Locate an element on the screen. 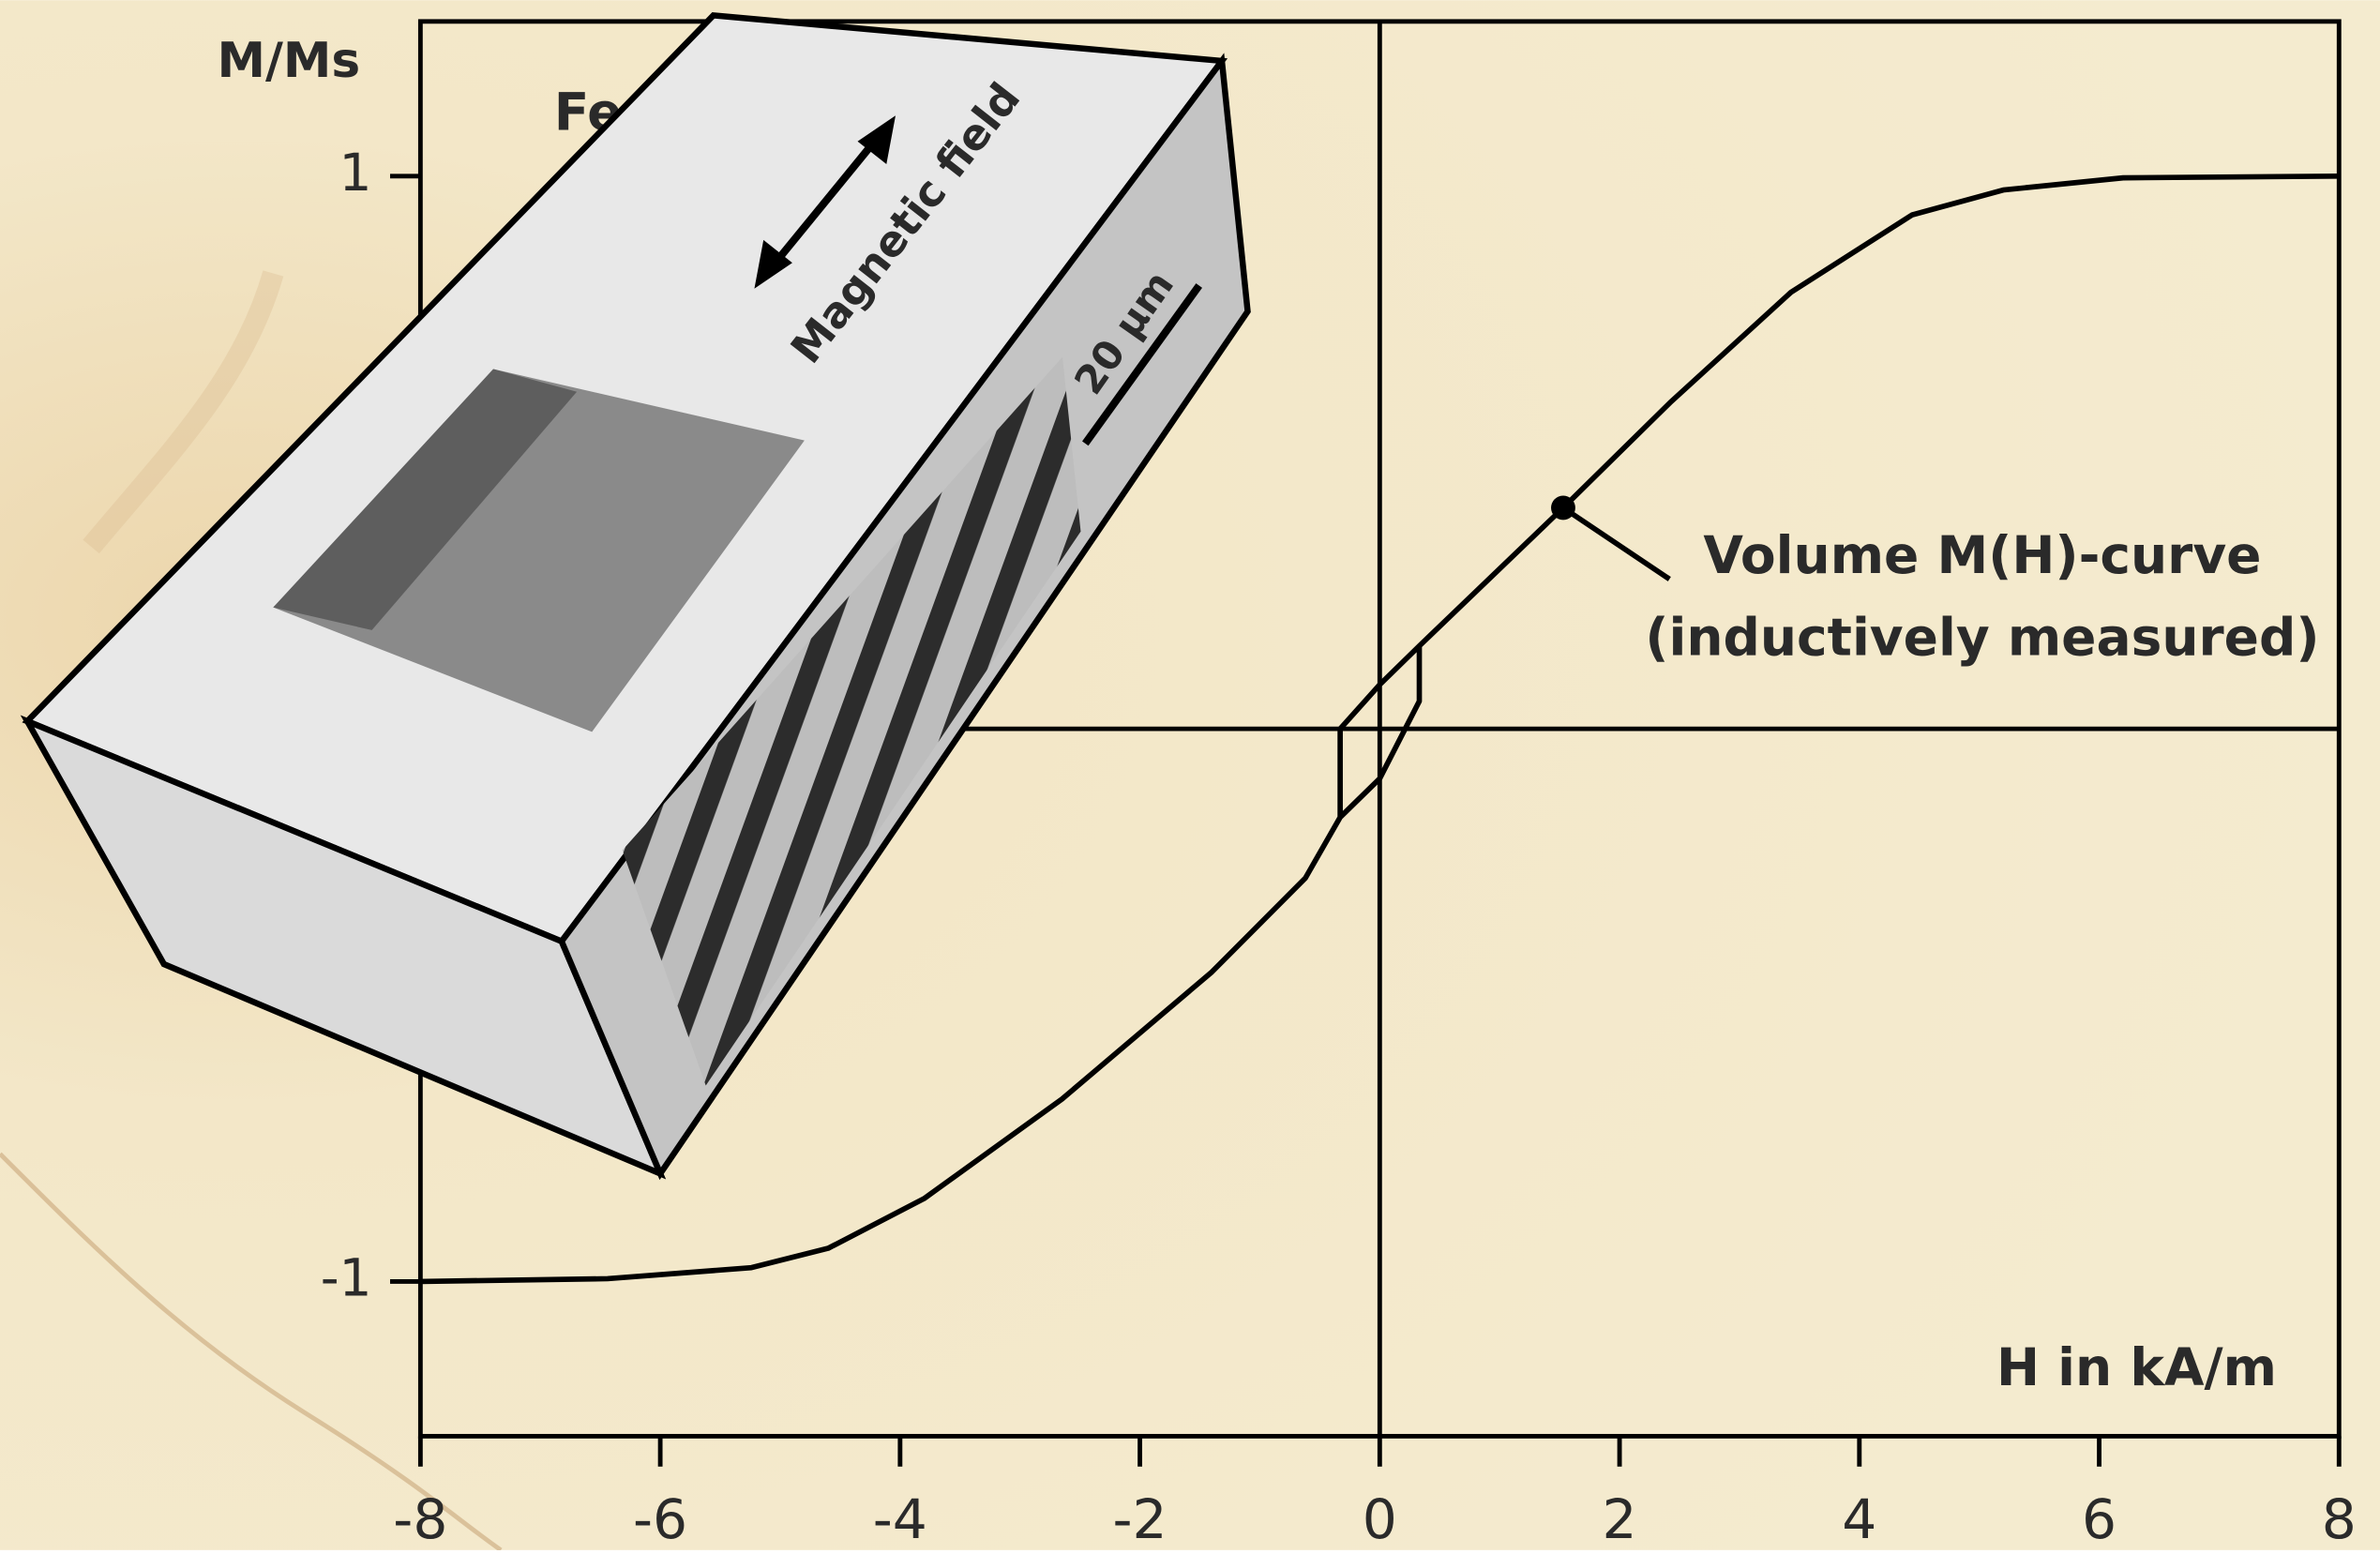 The width and height of the screenshot is (2380, 1554). x-tick-label: -2 is located at coordinates (1140, 1519).